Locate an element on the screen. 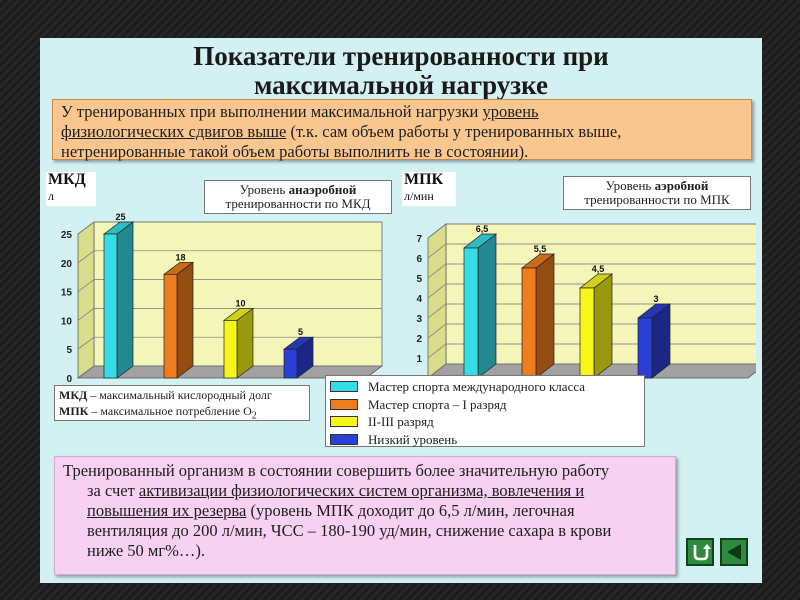 This screenshot has height=600, width=800. back-button is located at coordinates (734, 552).